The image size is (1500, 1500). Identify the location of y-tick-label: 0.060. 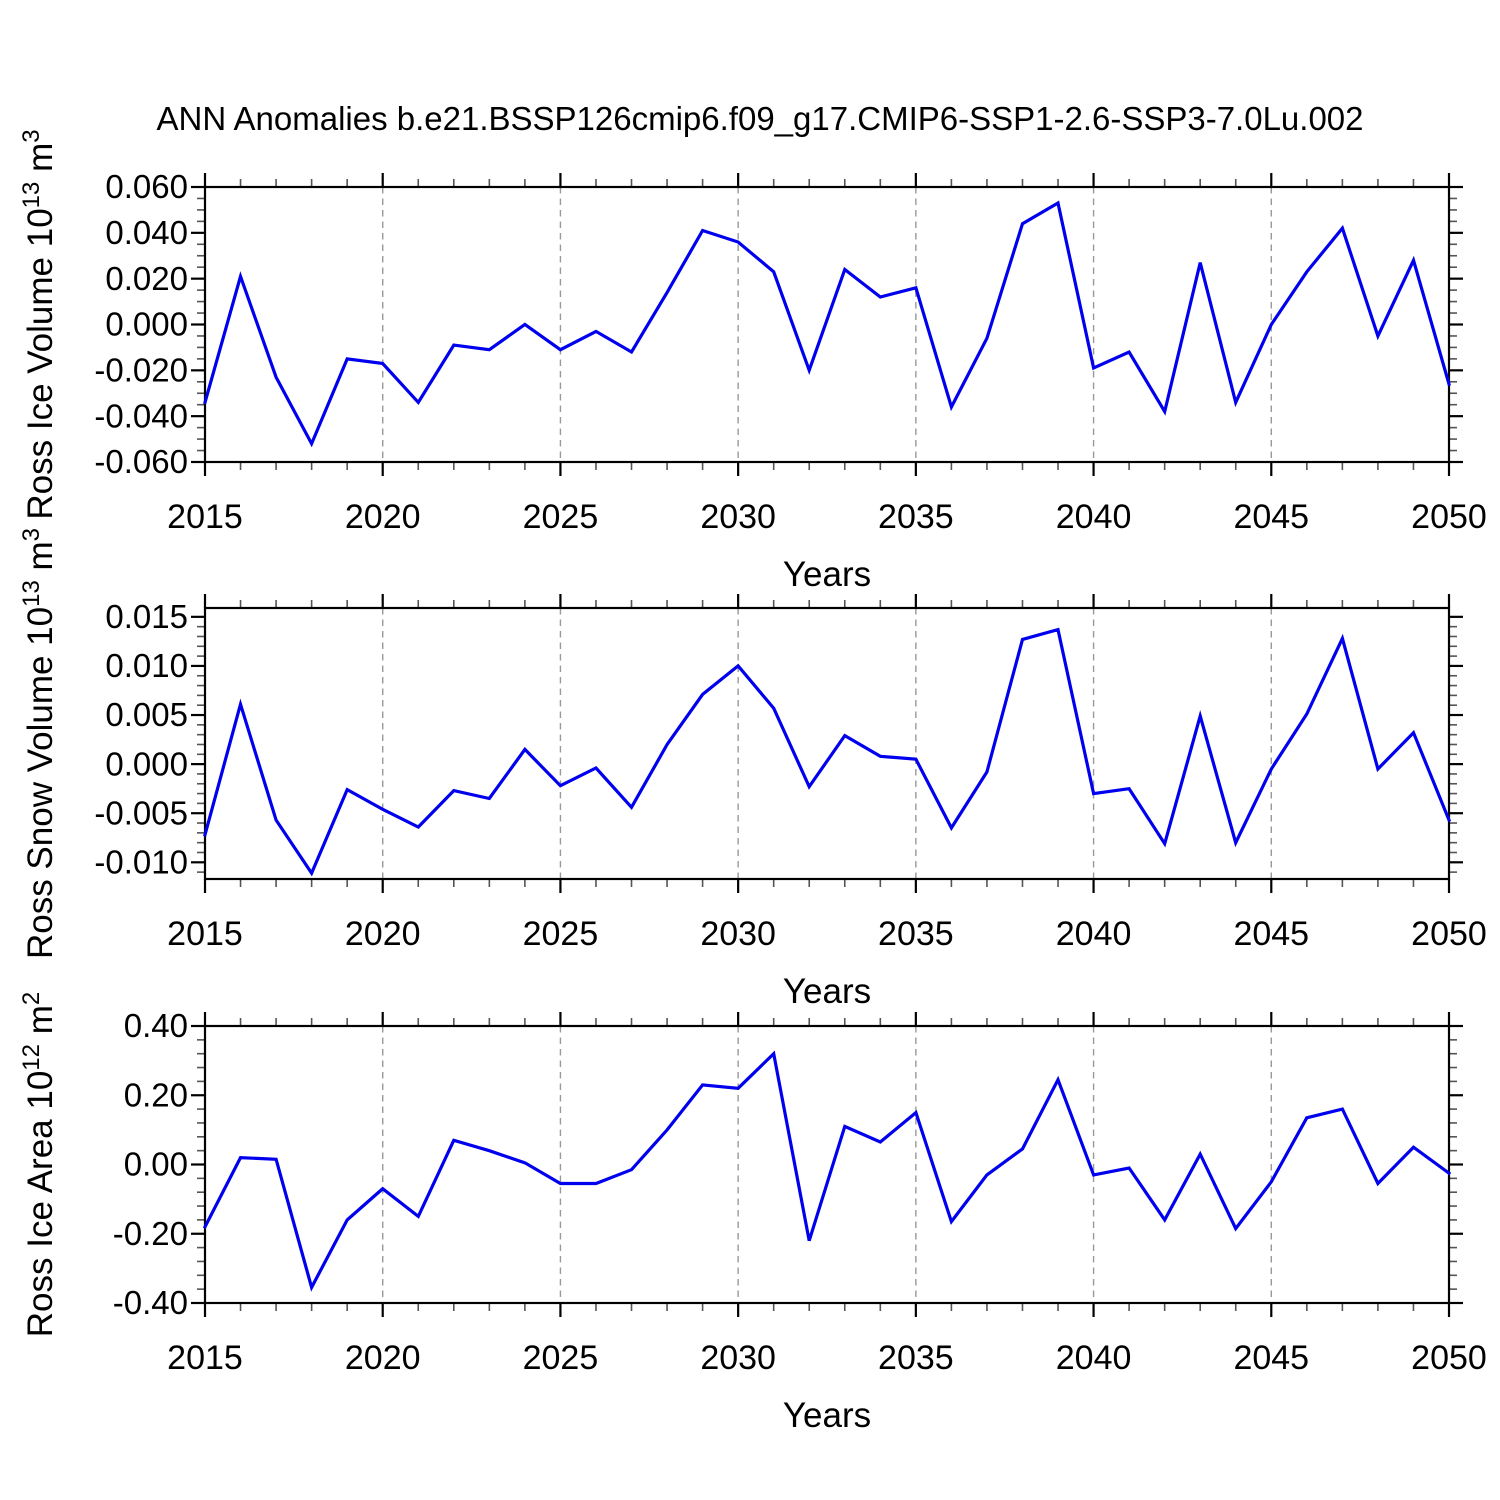
(146, 186).